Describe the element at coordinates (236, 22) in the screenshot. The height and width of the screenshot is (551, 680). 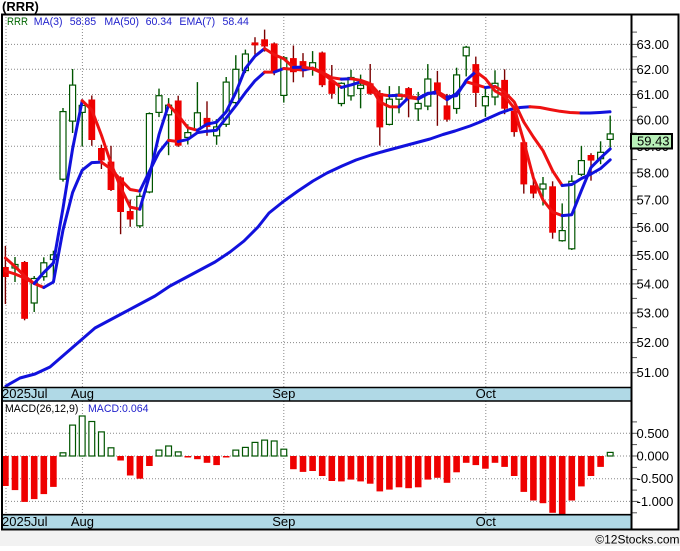
I see `svg-text: 58.44` at that location.